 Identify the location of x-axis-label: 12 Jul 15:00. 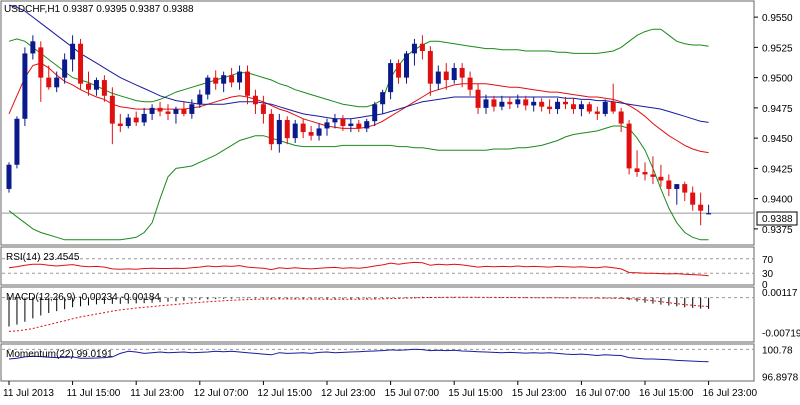
(284, 393).